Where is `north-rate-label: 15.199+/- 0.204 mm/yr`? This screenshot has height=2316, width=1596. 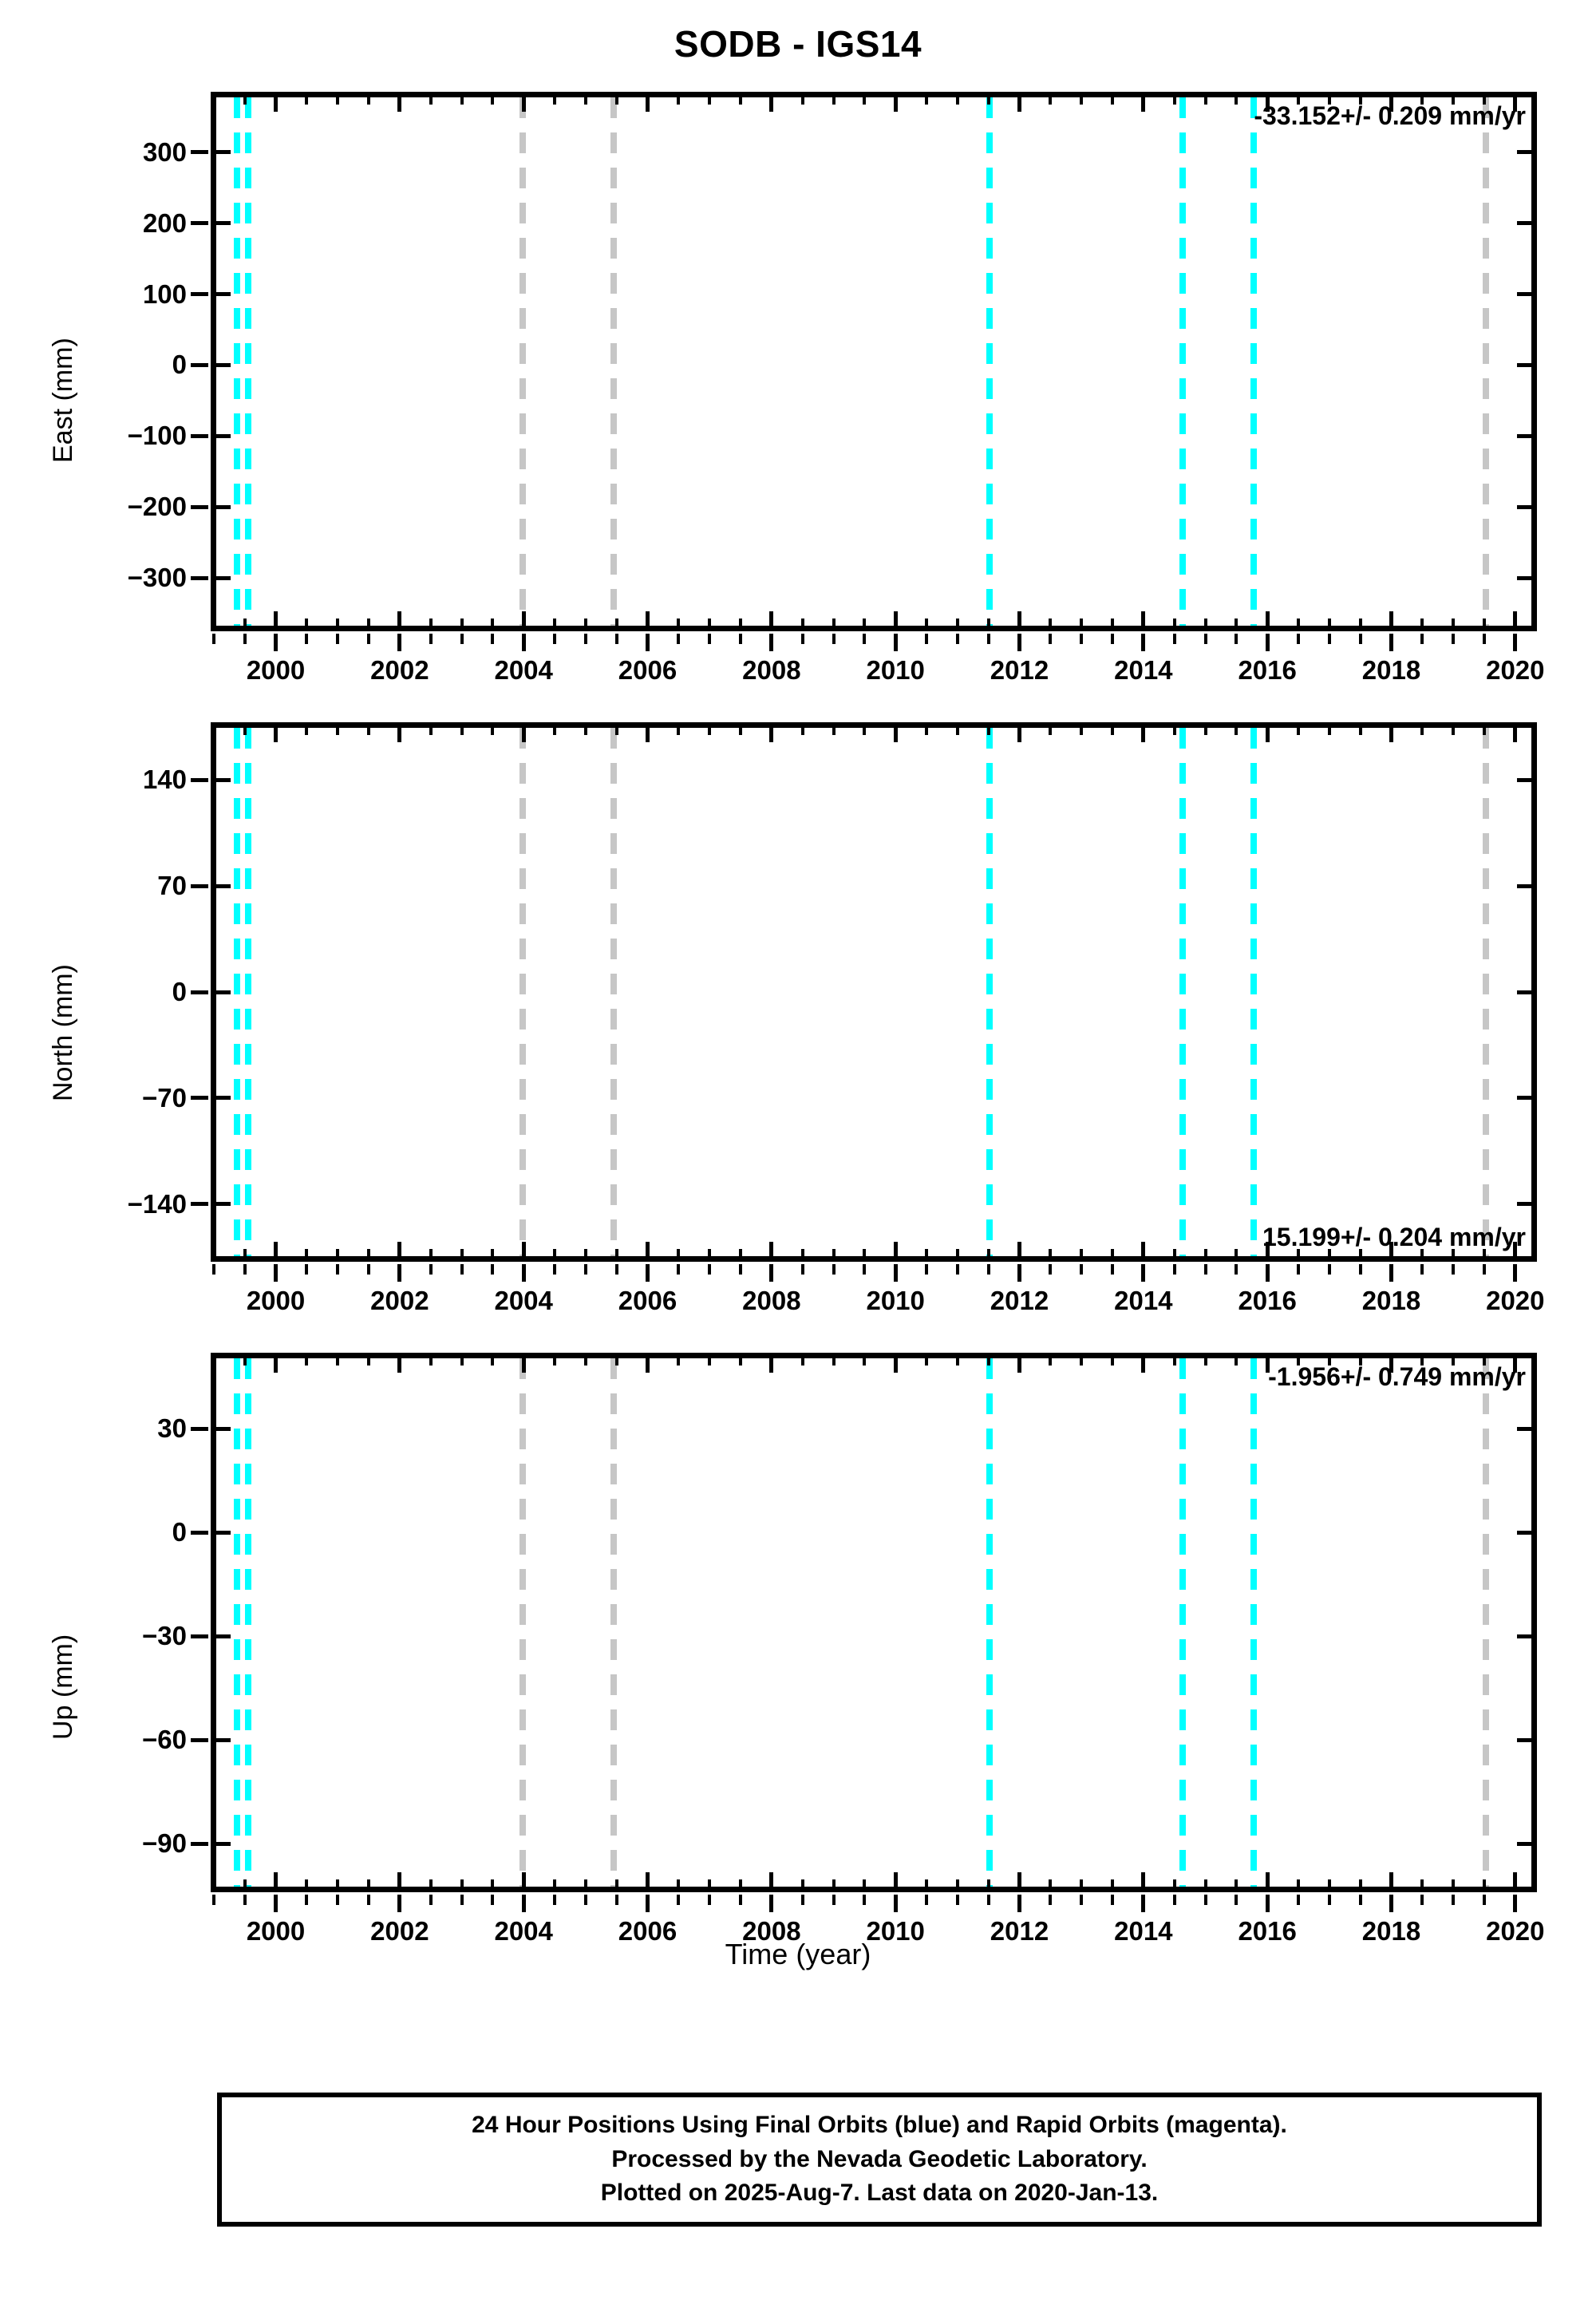
north-rate-label: 15.199+/- 0.204 mm/yr is located at coordinates (1394, 1237).